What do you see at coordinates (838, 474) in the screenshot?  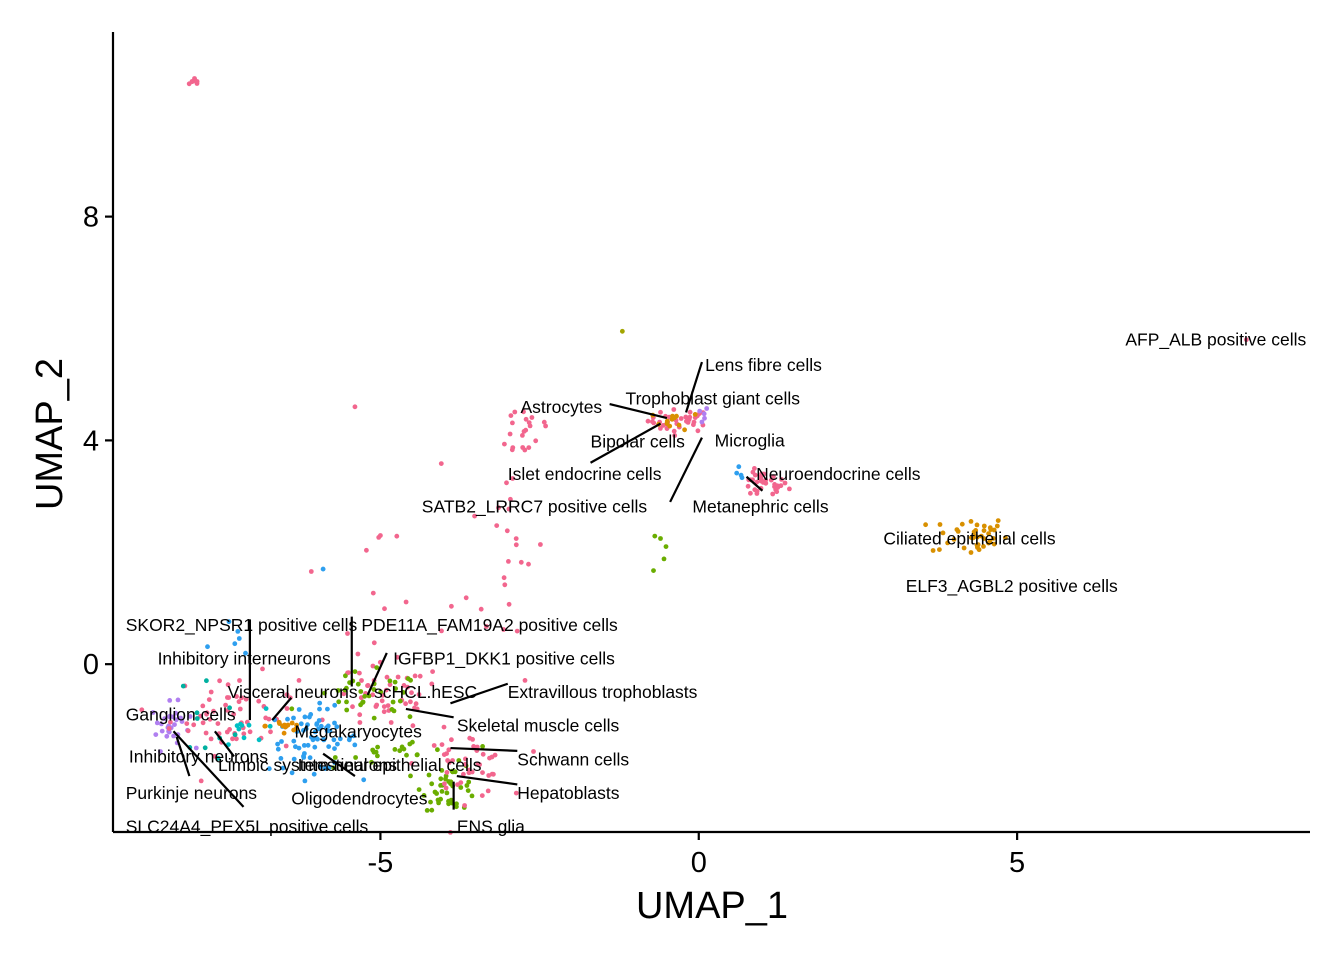 I see `cell-type-label: Neuroendocrine cells` at bounding box center [838, 474].